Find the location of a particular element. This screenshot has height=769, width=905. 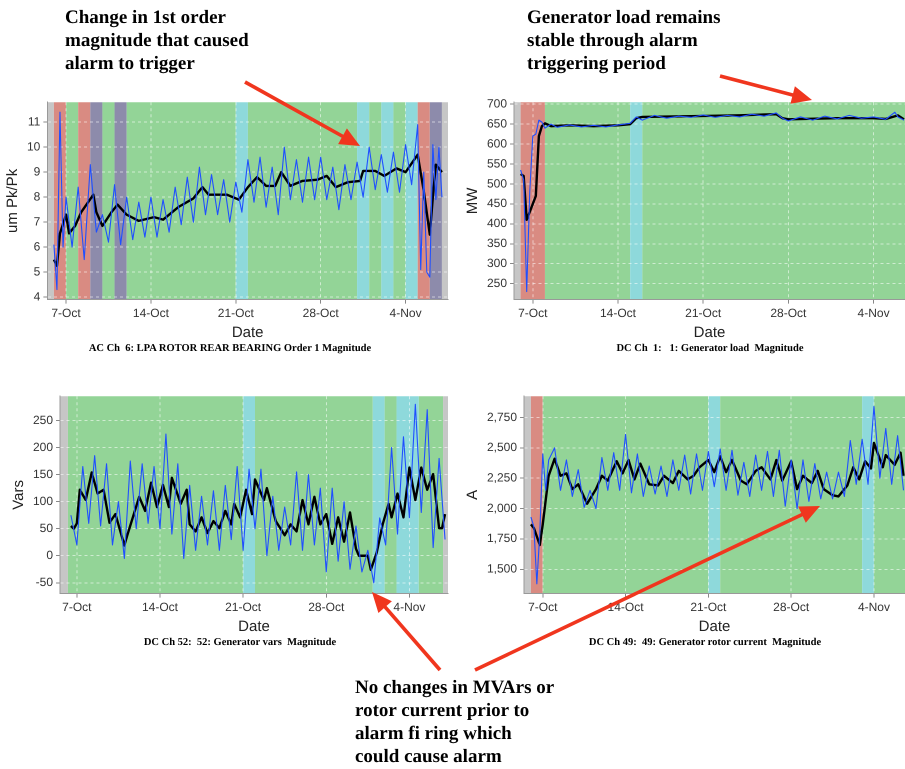

y-axis-title: A is located at coordinates (473, 495).